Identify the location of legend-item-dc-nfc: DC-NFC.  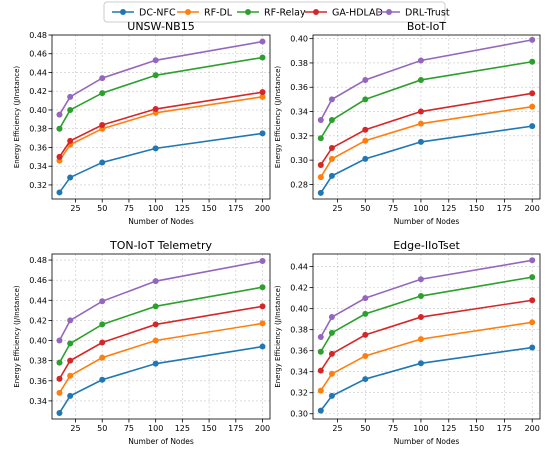
(144, 13).